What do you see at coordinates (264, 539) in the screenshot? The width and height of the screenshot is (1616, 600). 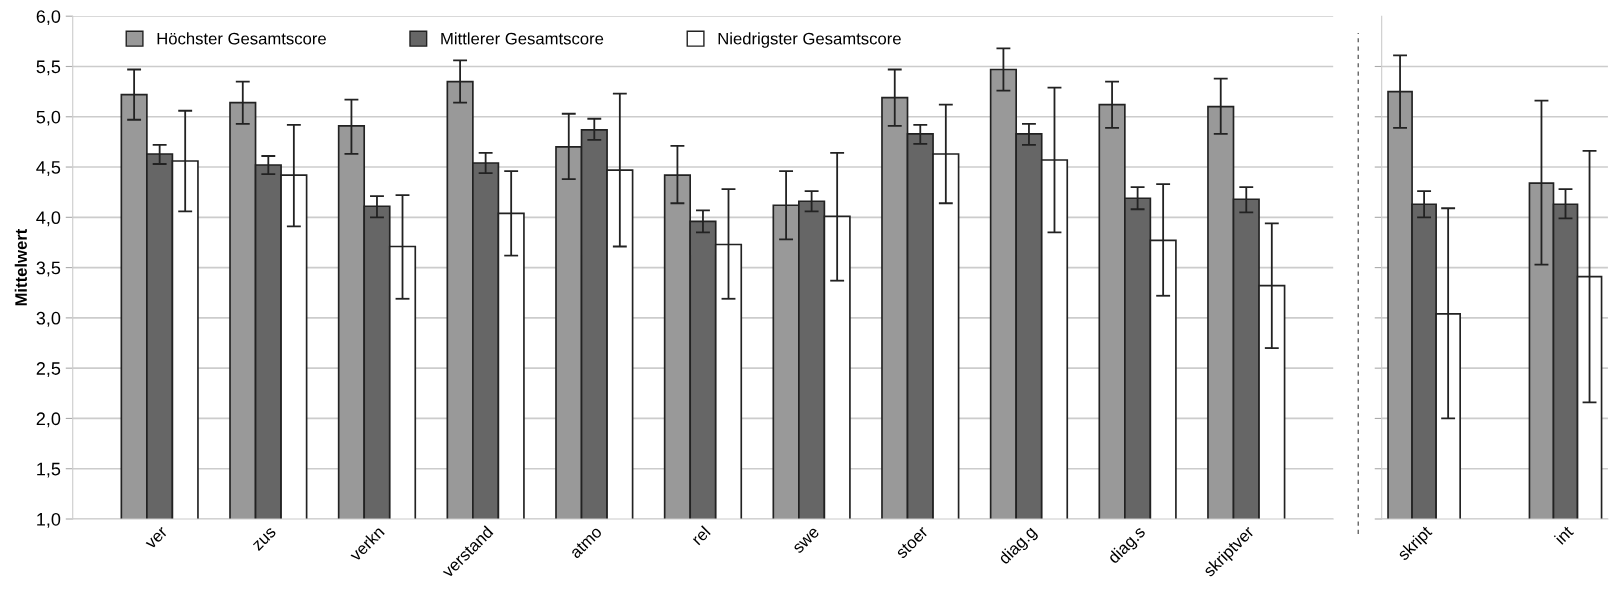 I see `x-tick-label: zus` at bounding box center [264, 539].